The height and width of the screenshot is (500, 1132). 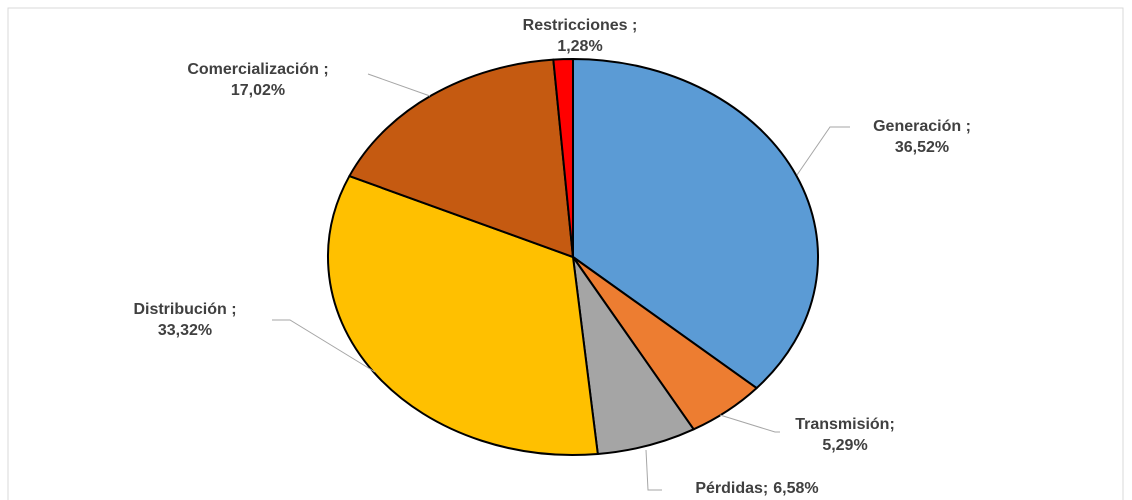 I want to click on data-label: Comercialización ; 17,02%, so click(x=257, y=80).